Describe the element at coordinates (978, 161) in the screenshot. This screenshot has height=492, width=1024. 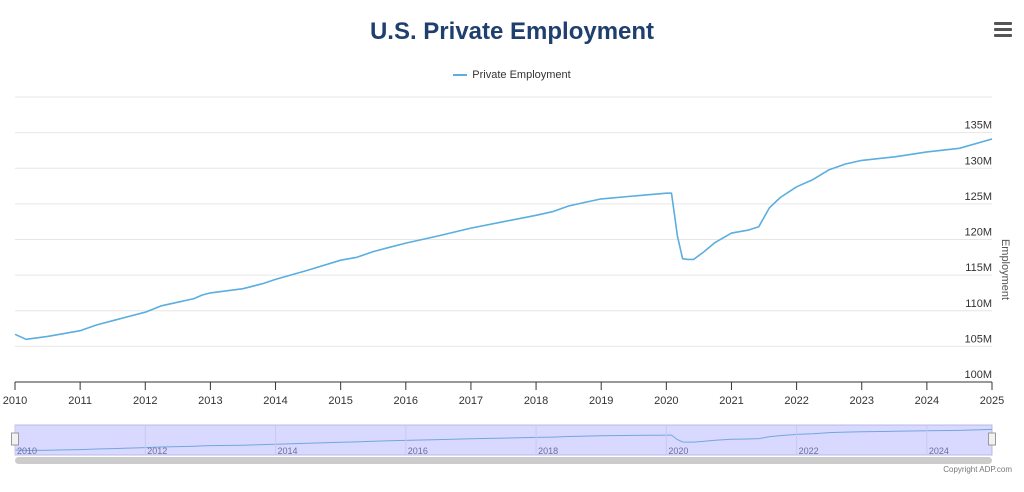
I see `y-tick-label: 130M` at that location.